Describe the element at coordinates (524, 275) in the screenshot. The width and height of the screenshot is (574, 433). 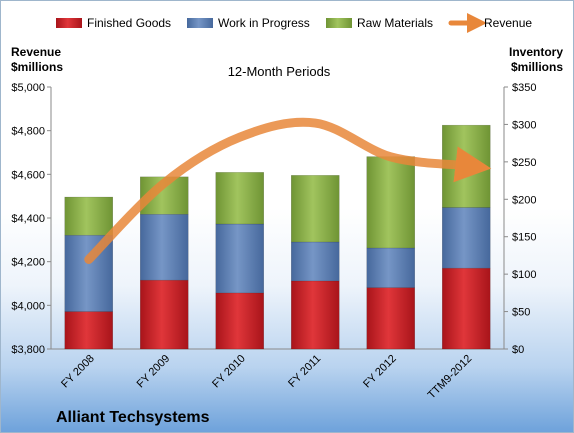
I see `right-tick-label: $100` at that location.